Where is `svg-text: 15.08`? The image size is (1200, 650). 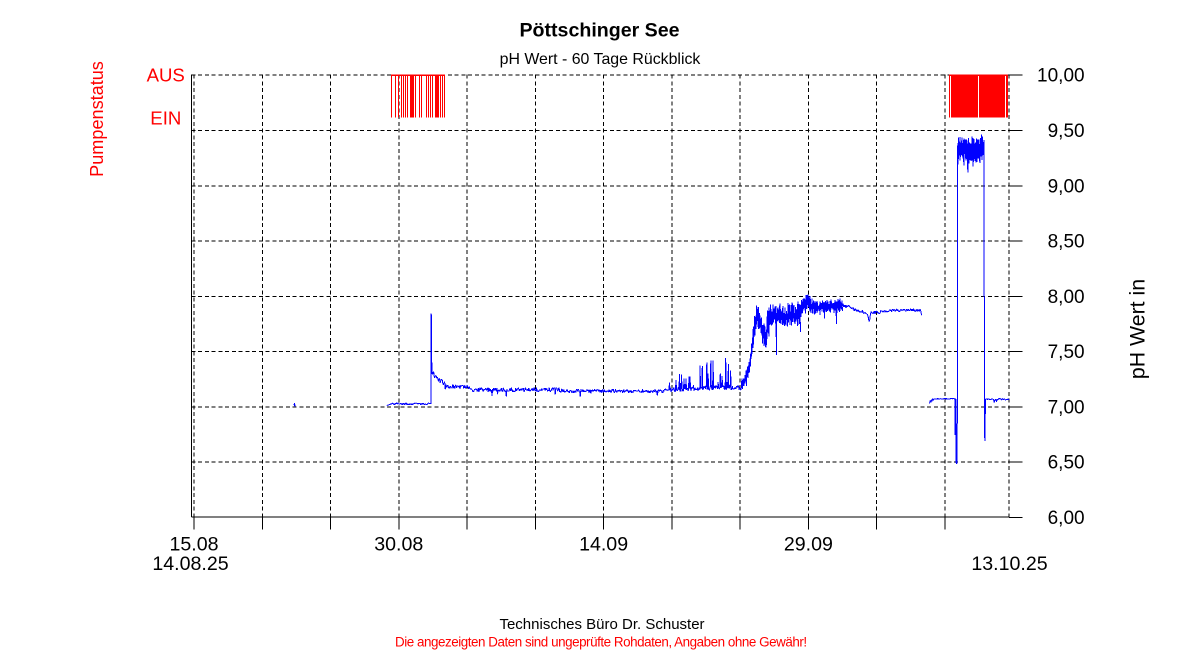
svg-text: 15.08 is located at coordinates (193, 545).